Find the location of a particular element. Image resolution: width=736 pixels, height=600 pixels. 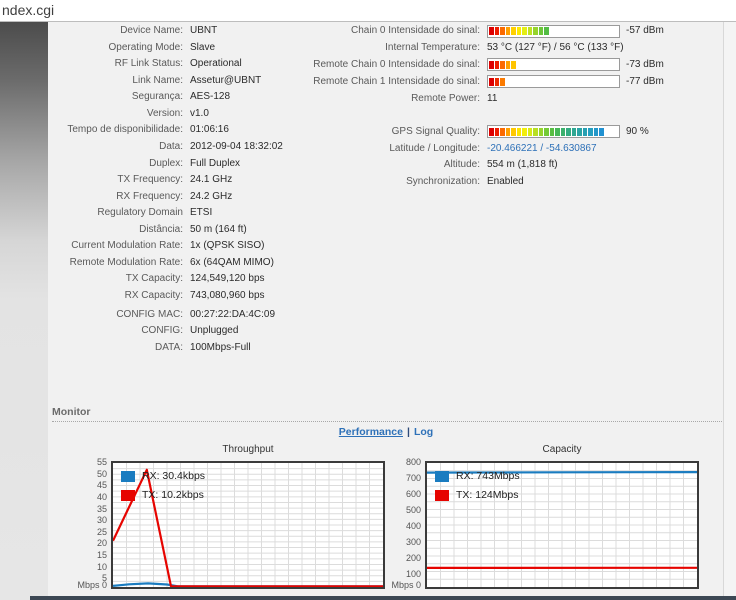

field-value-wrap: 53 °C (127 °F) / 56 °C (133 °F) is located at coordinates (555, 47).